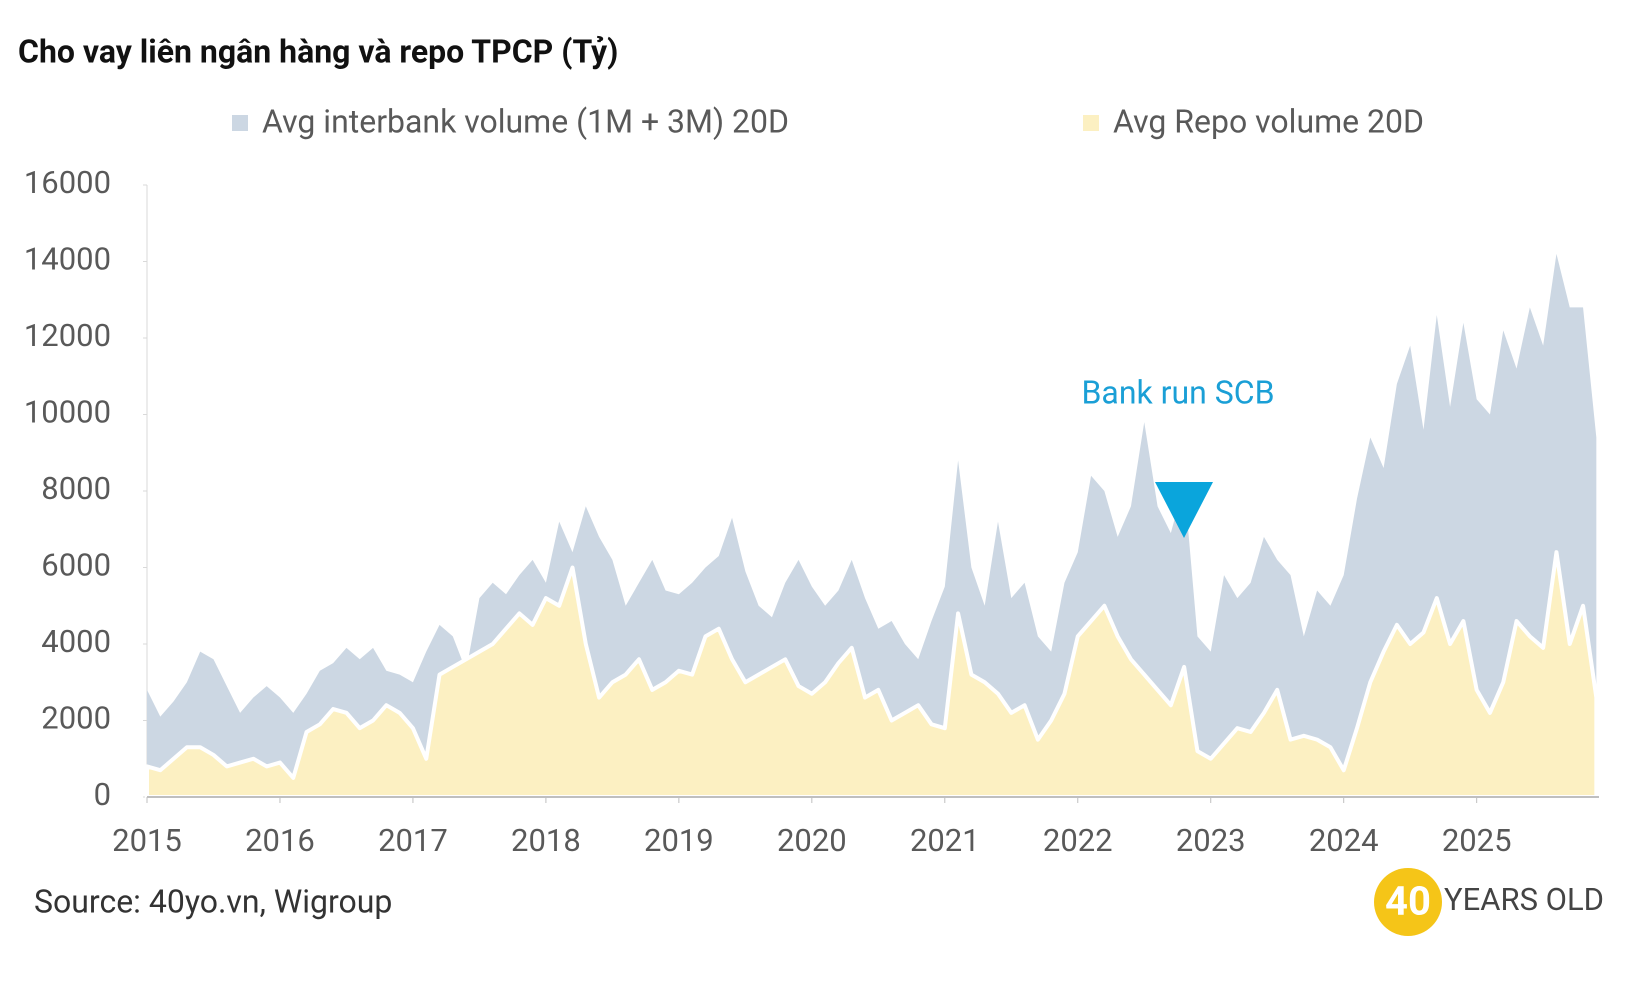 This screenshot has width=1650, height=991. What do you see at coordinates (679, 840) in the screenshot?
I see `x-tick-label: 2019` at bounding box center [679, 840].